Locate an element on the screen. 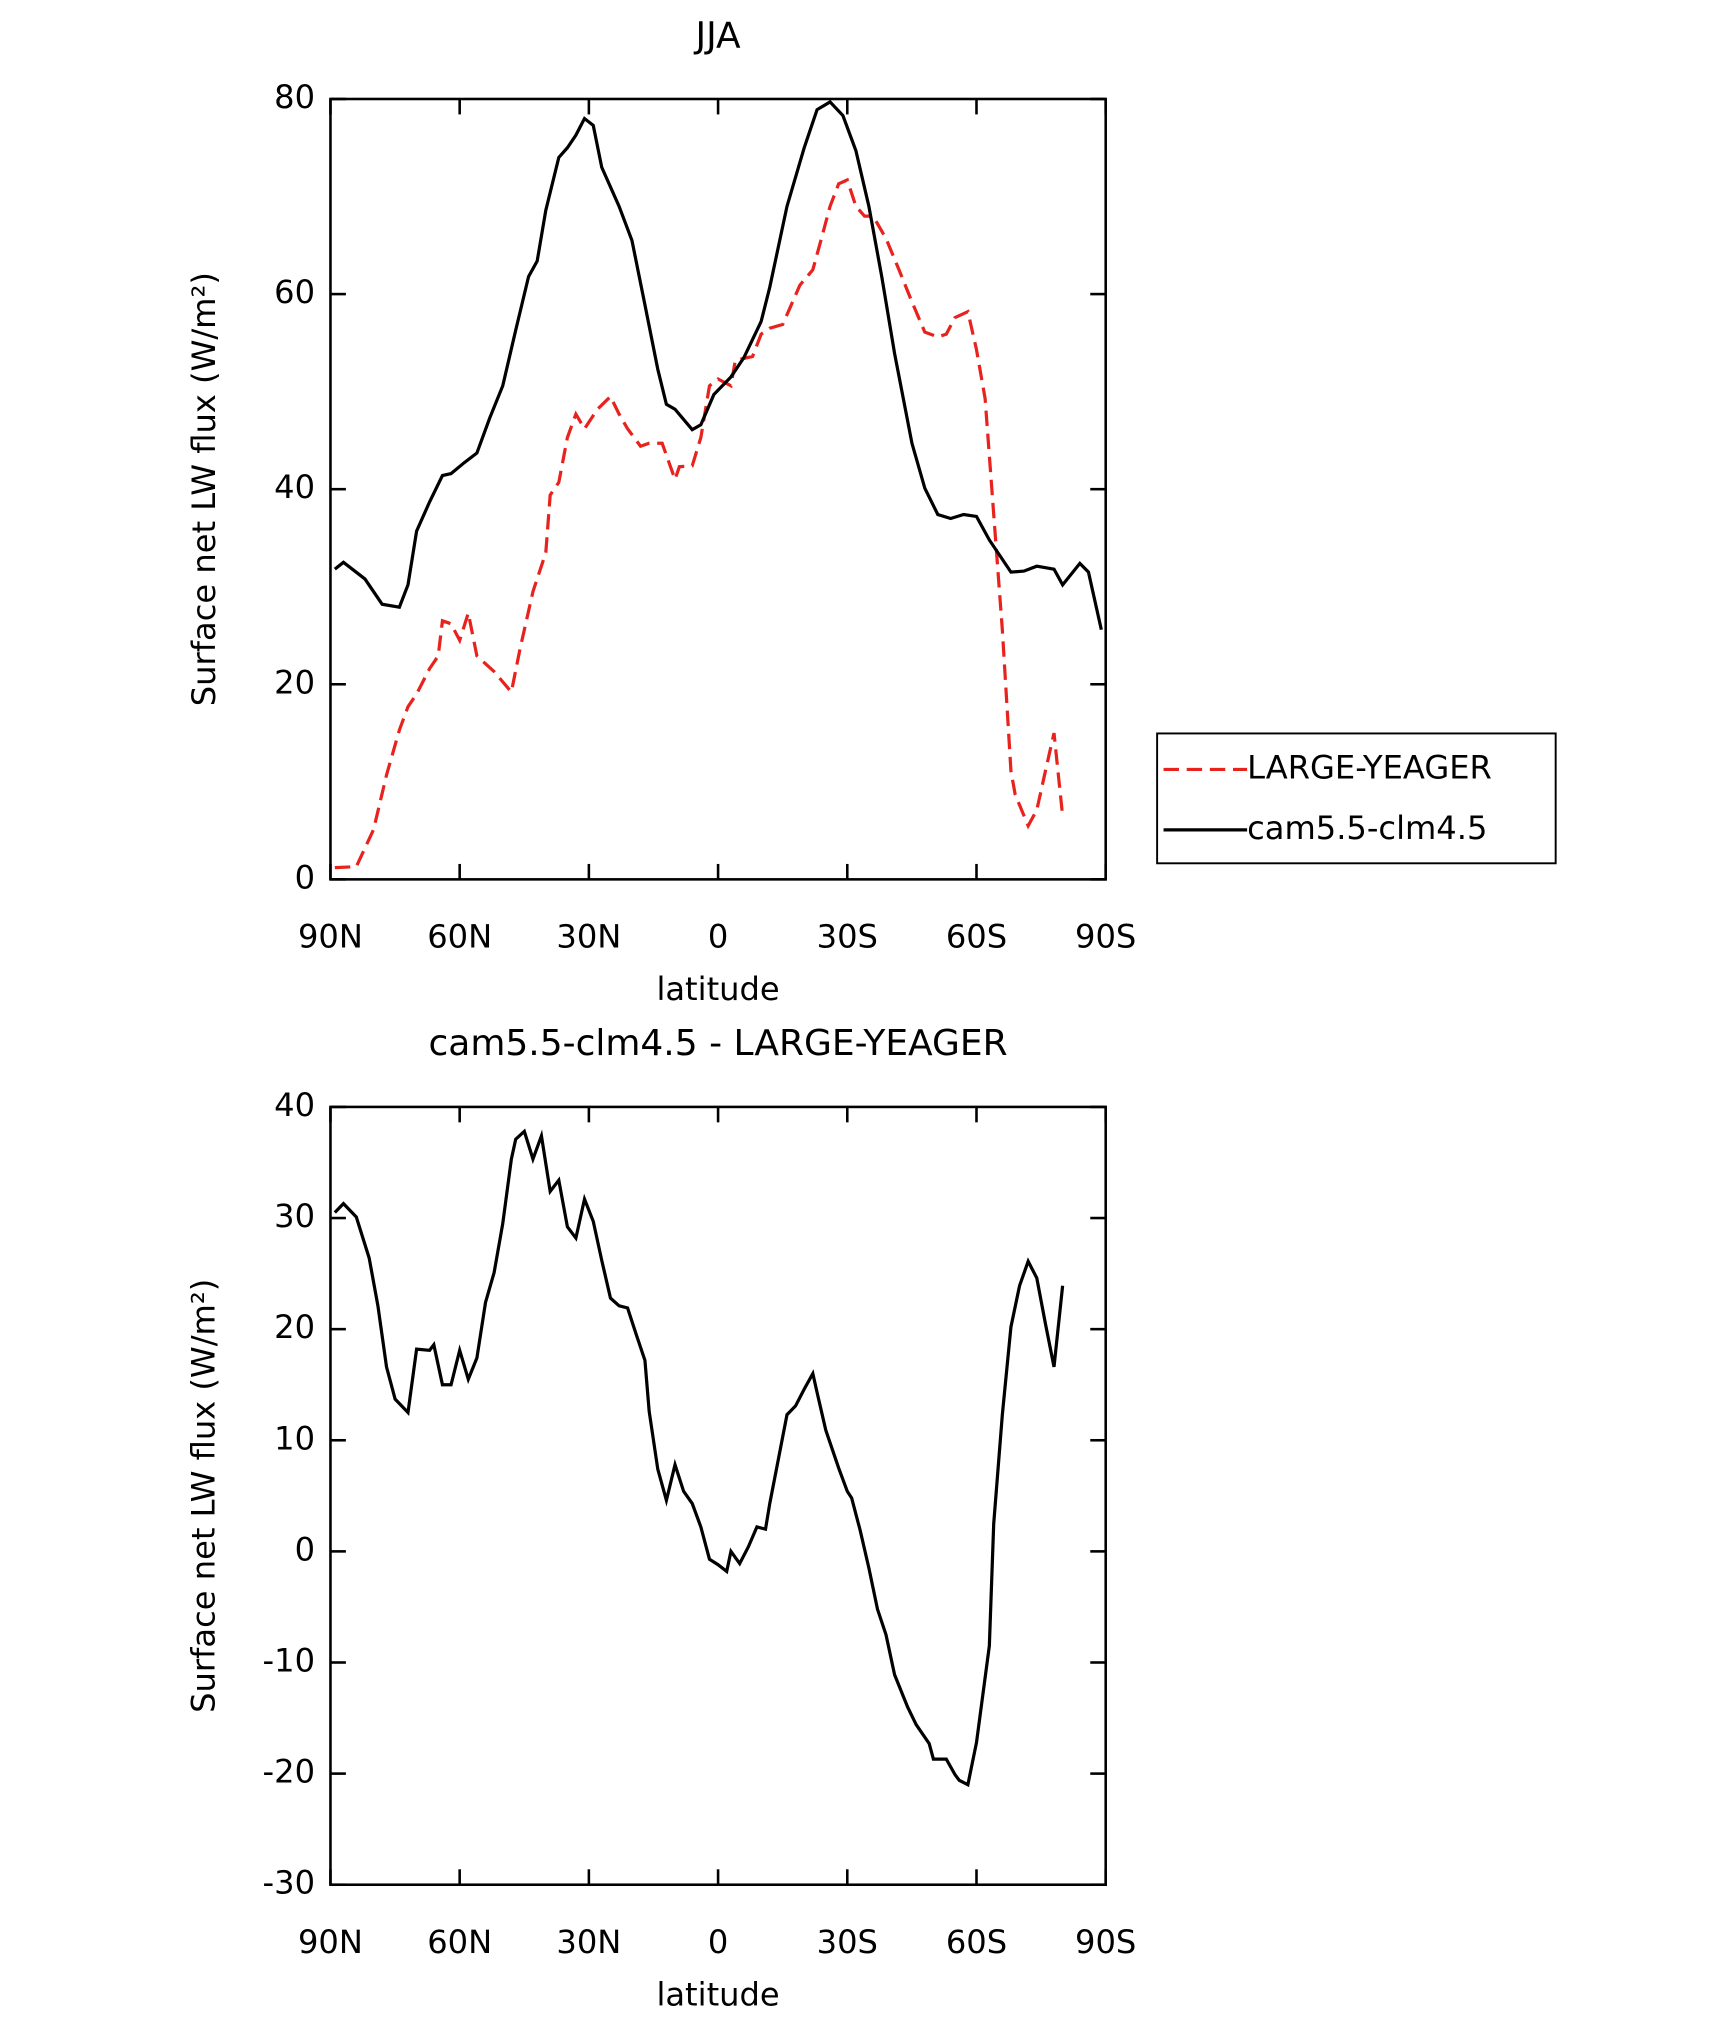  y-tick-label: 80 is located at coordinates (294, 97).